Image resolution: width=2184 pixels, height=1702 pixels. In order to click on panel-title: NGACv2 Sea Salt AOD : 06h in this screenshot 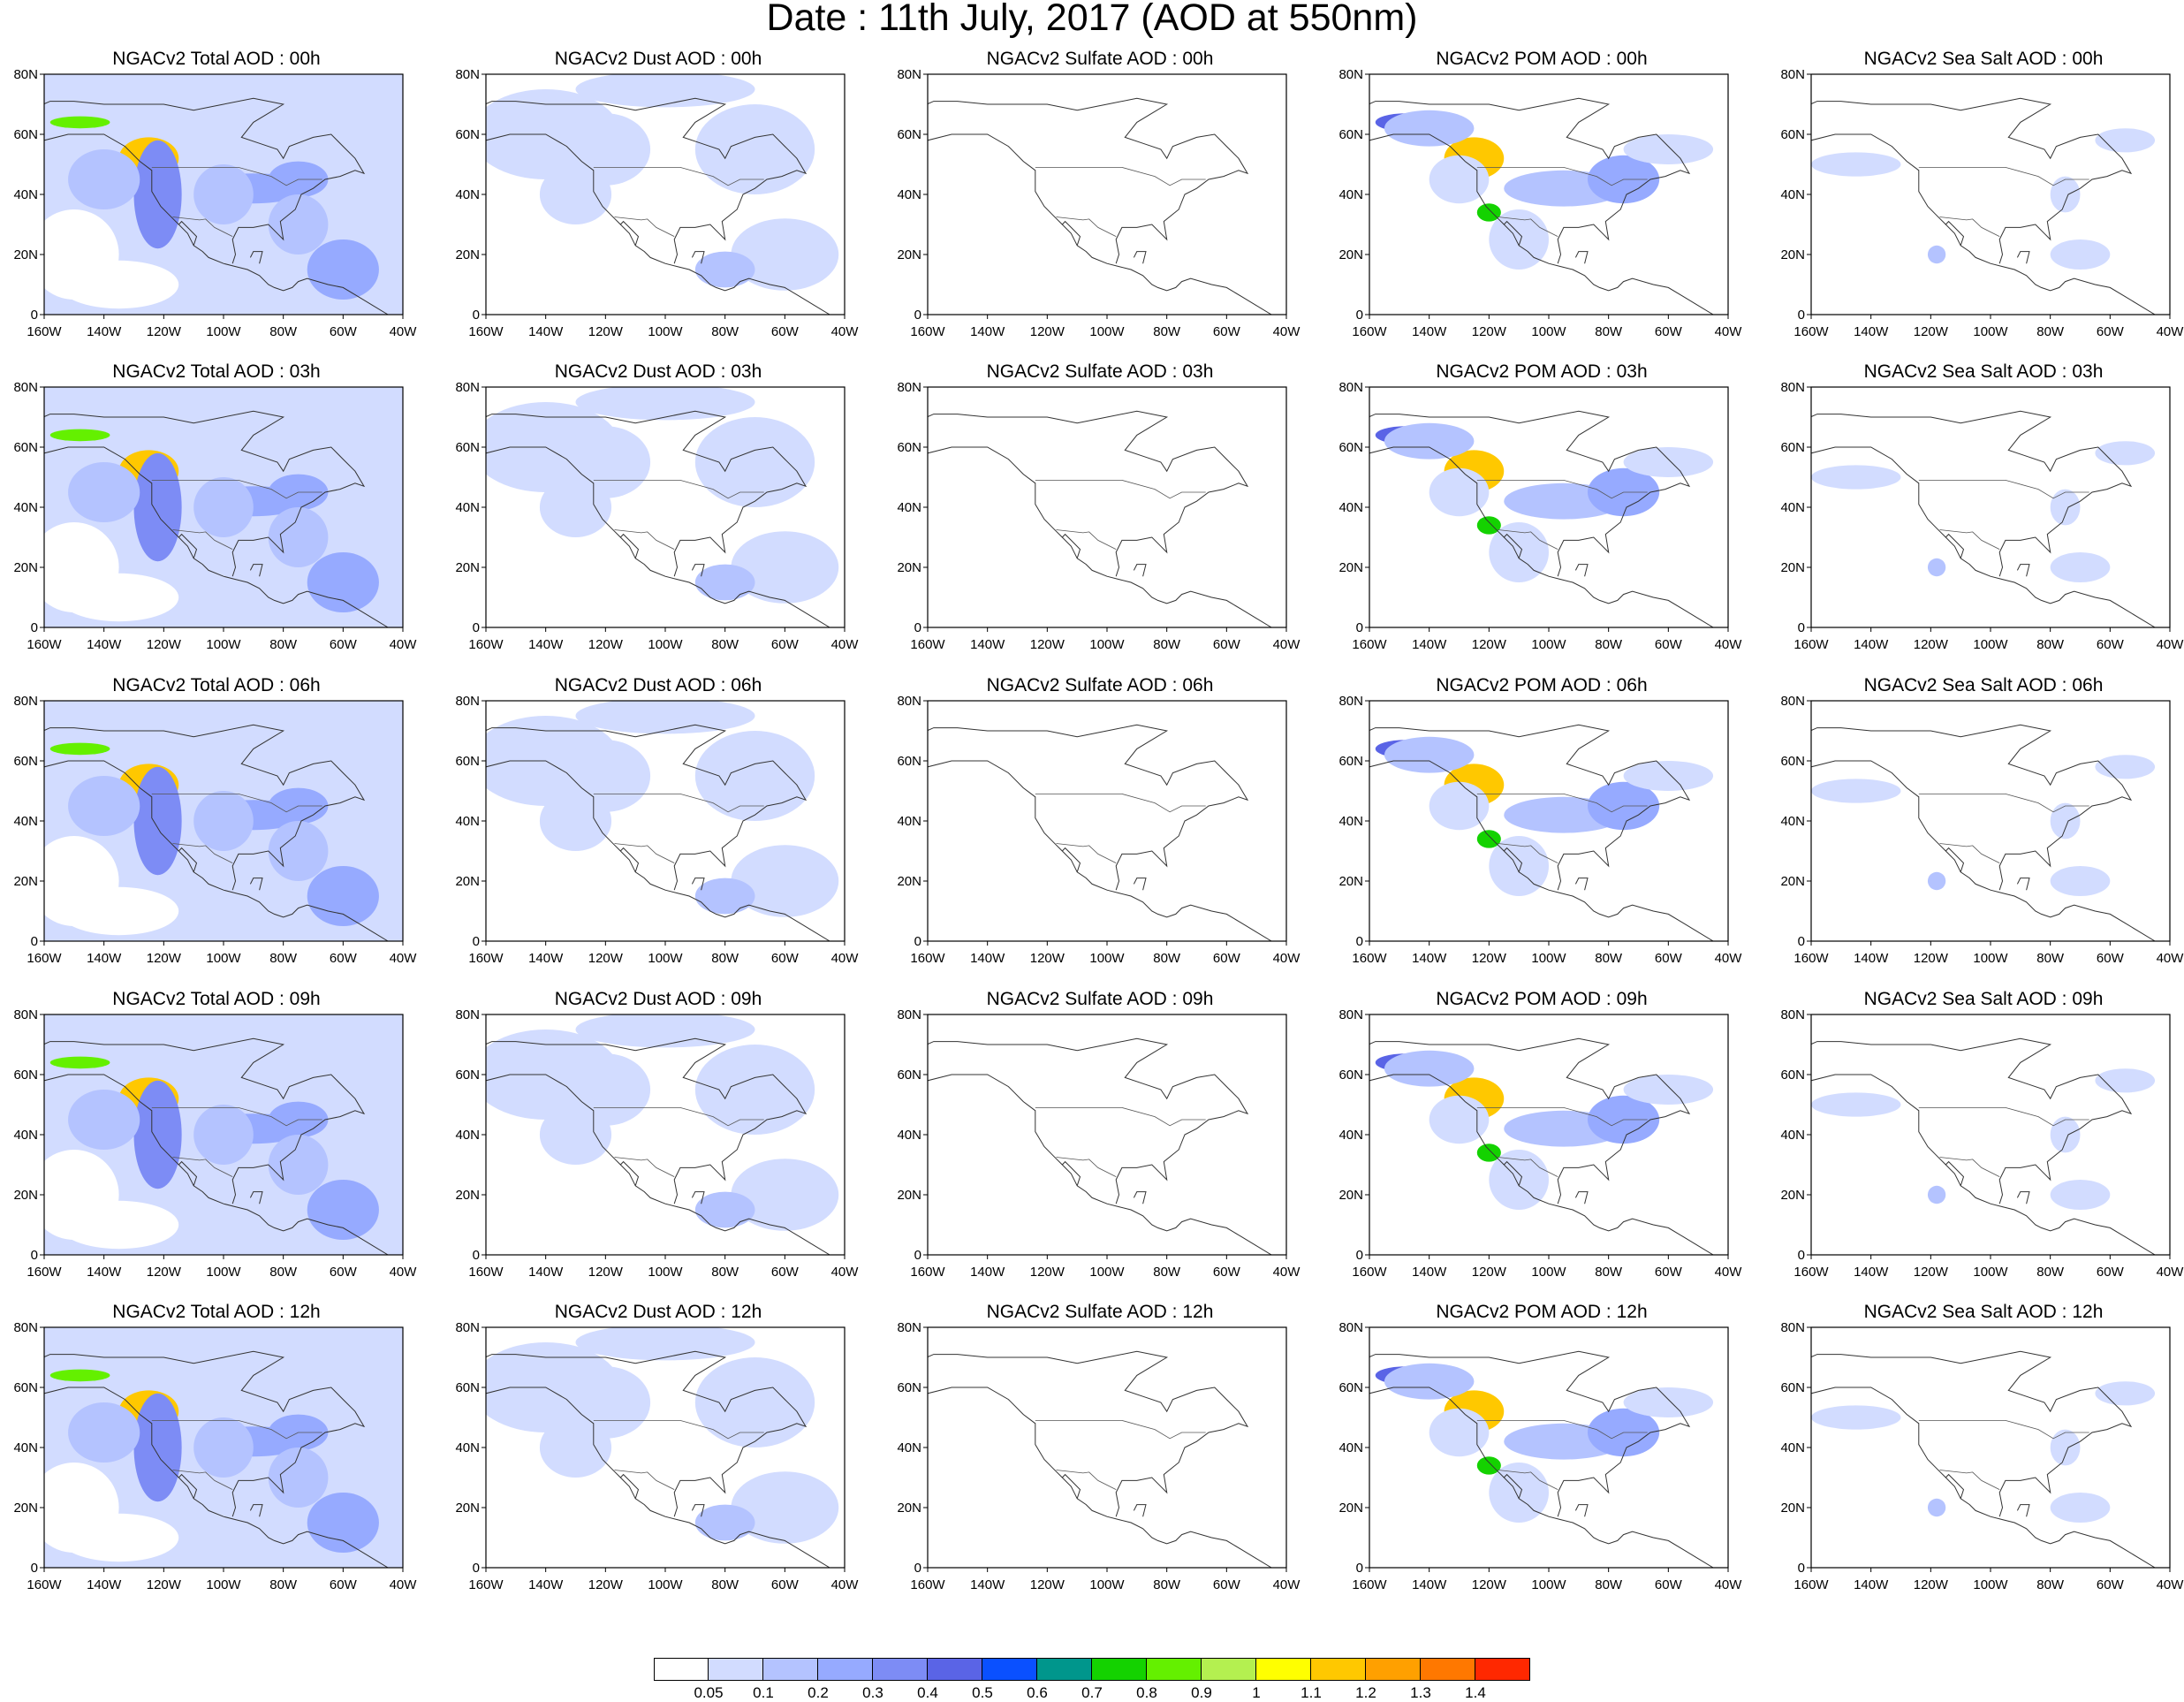, I will do `click(1984, 685)`.